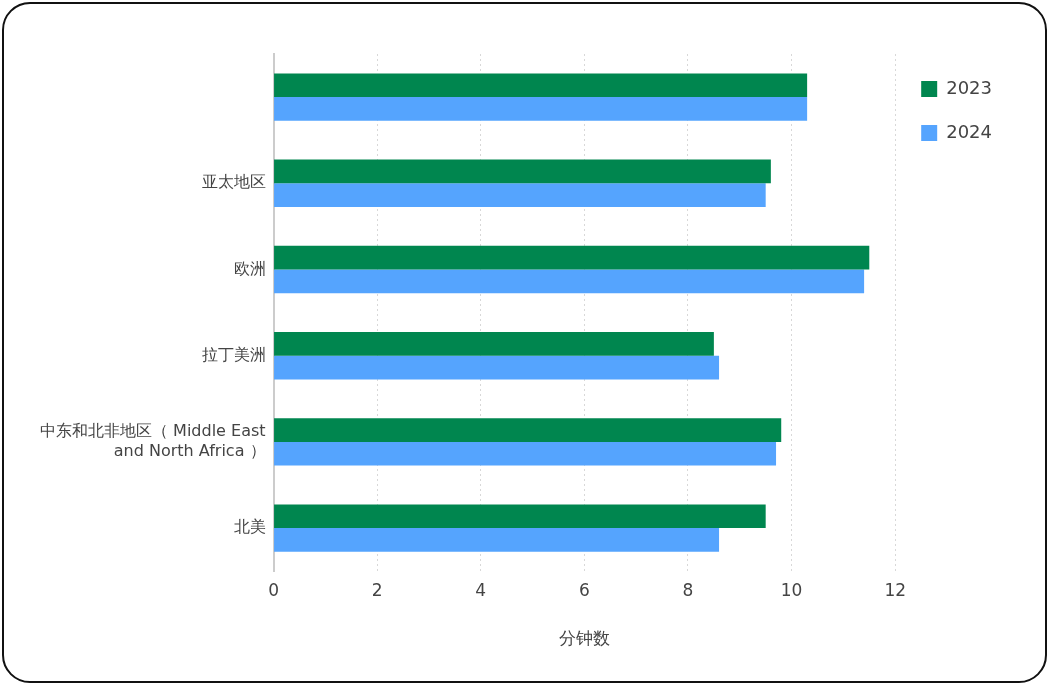  What do you see at coordinates (791, 589) in the screenshot?
I see `x-tick-label: 10` at bounding box center [791, 589].